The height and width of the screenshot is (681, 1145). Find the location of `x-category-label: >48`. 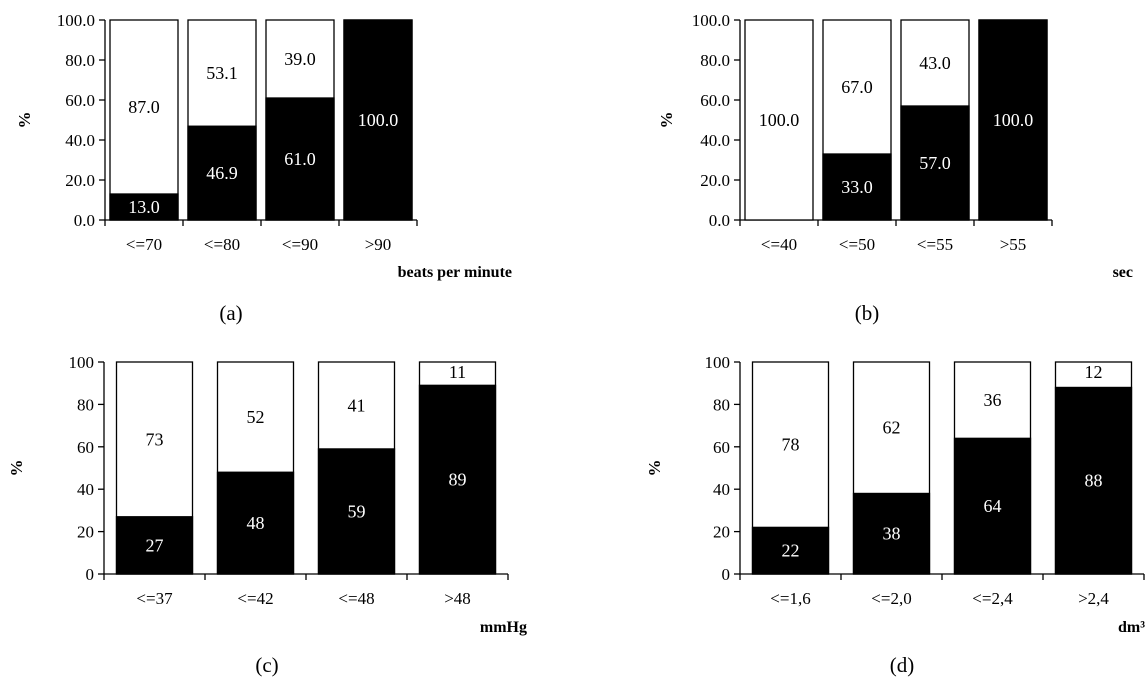

x-category-label: >48 is located at coordinates (457, 598).